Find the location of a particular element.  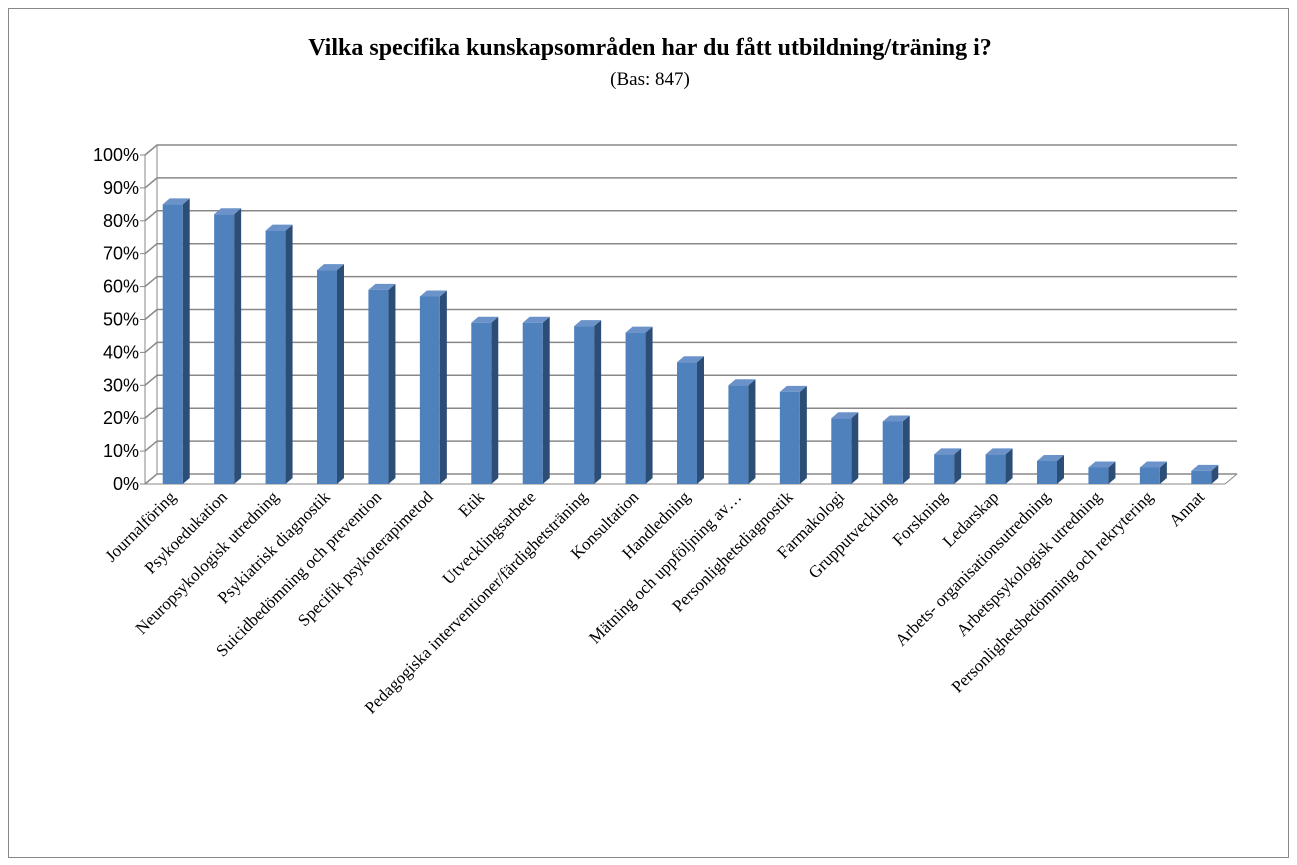

y-tick-label: 10% is located at coordinates (121, 451).